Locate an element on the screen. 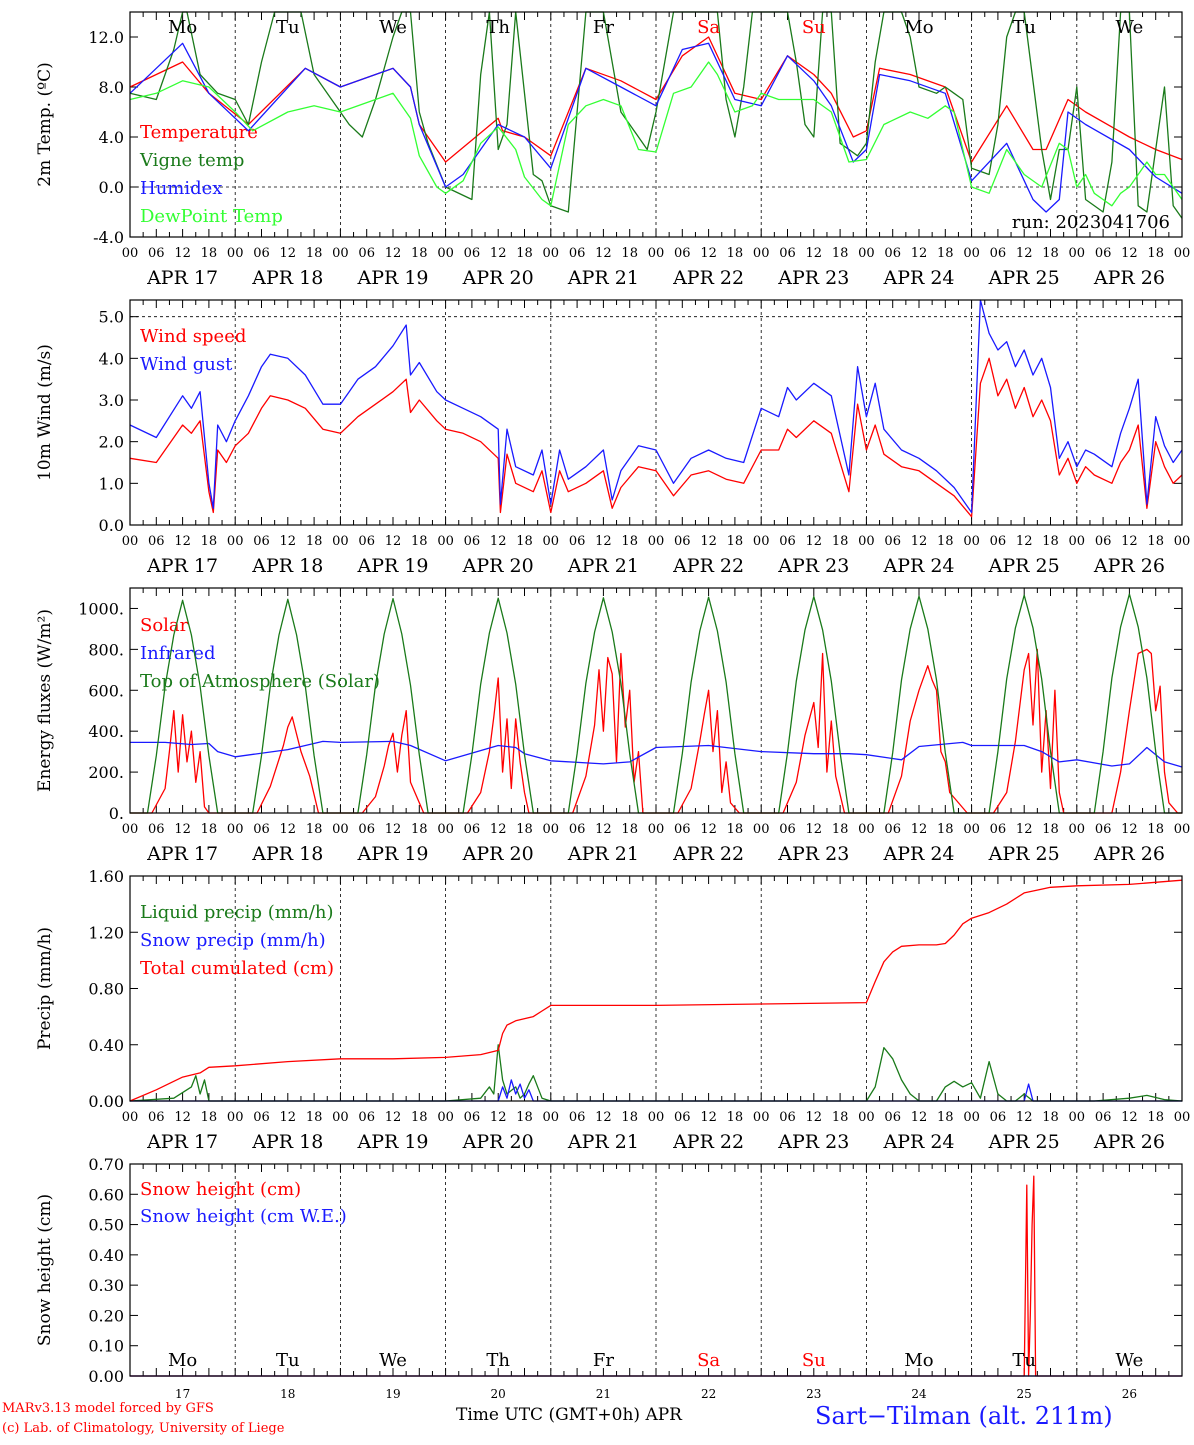 The height and width of the screenshot is (1445, 1194). y-tick-label: 2.0 is located at coordinates (111, 442).